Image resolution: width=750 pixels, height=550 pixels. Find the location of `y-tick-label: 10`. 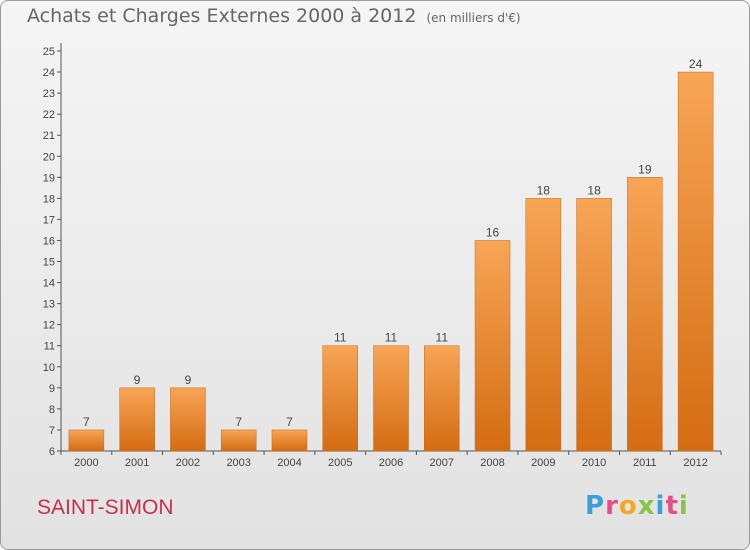

y-tick-label: 10 is located at coordinates (49, 368).